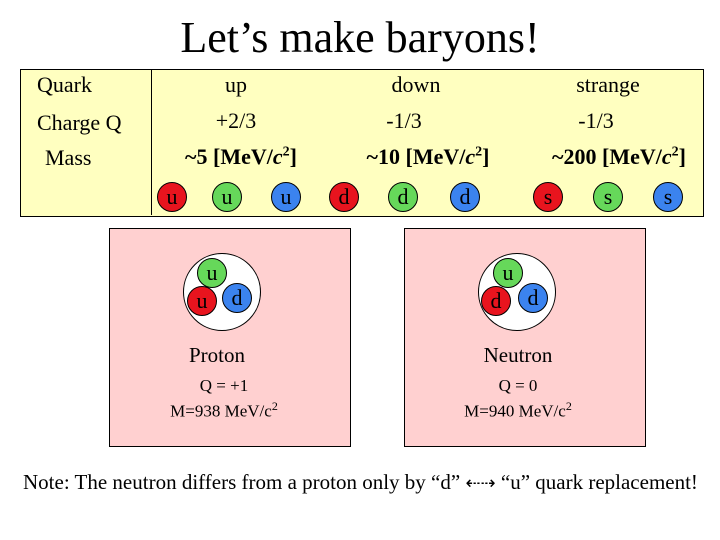 Image resolution: width=720 pixels, height=540 pixels. I want to click on mass-strange: ~200 [MeV/c2], so click(619, 156).